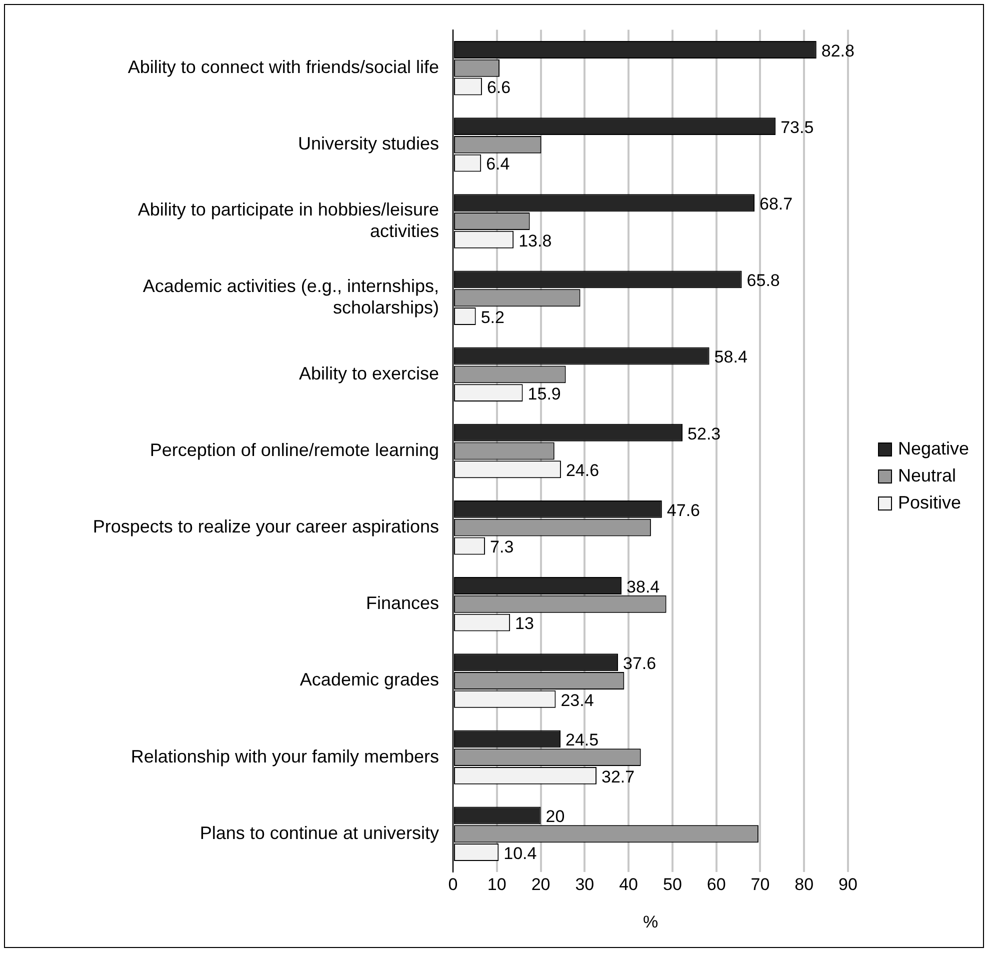  I want to click on data-label: 82.8, so click(837, 50).